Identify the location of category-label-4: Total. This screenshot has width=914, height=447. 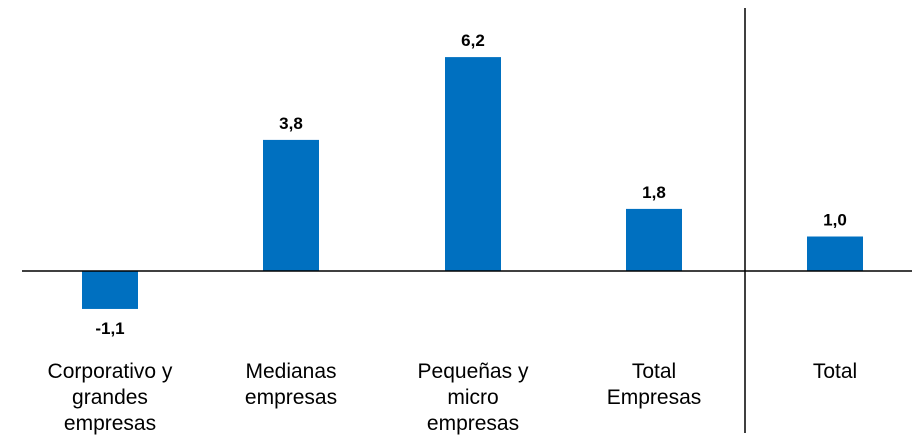
(835, 371).